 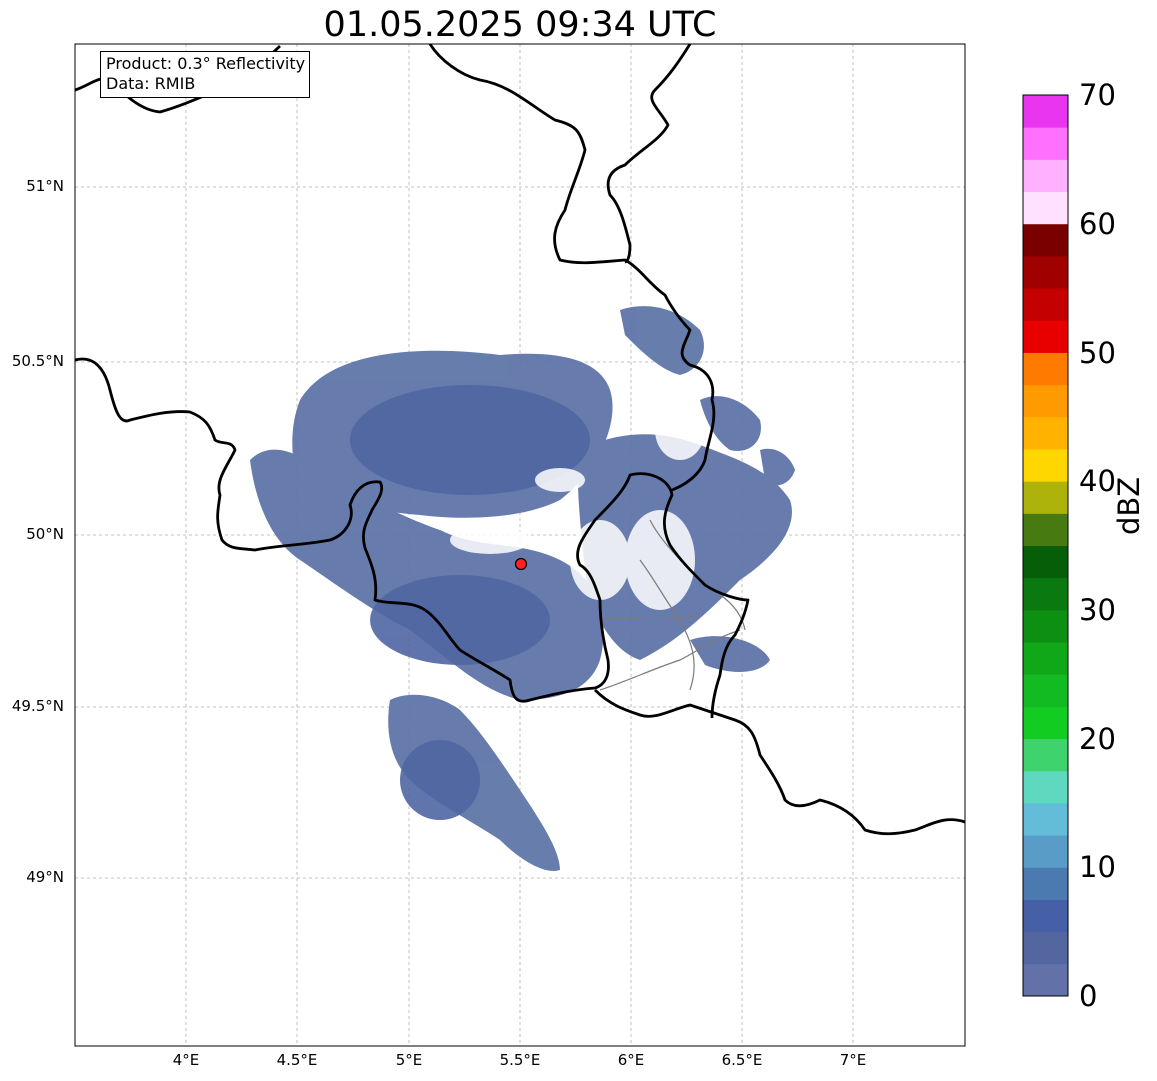 I want to click on radar-echo-gaps, so click(x=577, y=505).